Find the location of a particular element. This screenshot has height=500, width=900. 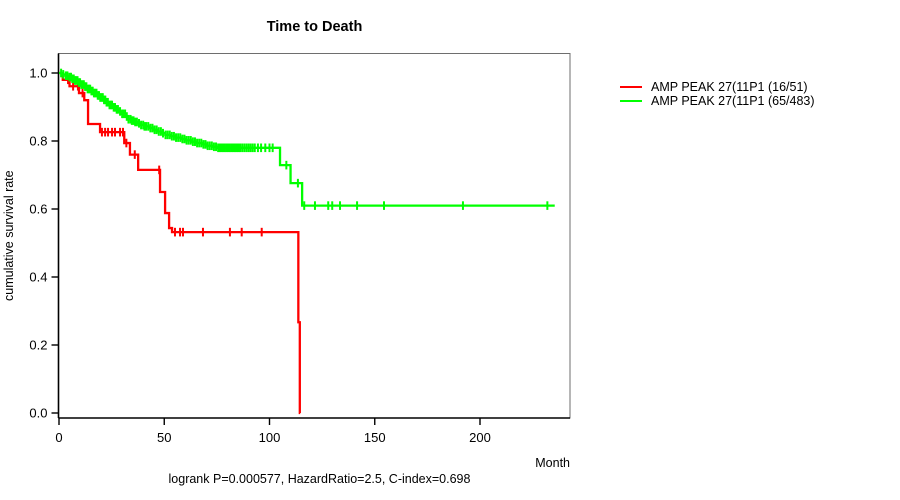

svg-text: 0.6 is located at coordinates (38, 209).